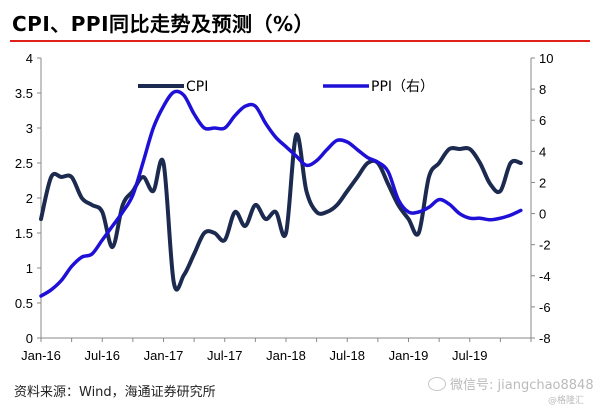 The width and height of the screenshot is (600, 407). What do you see at coordinates (347, 355) in the screenshot?
I see `x-tick-label: Jul-18` at bounding box center [347, 355].